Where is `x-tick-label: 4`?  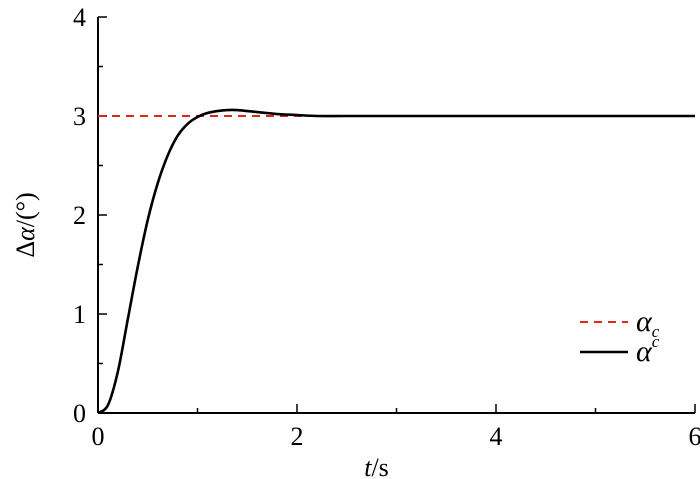 x-tick-label: 4 is located at coordinates (496, 436).